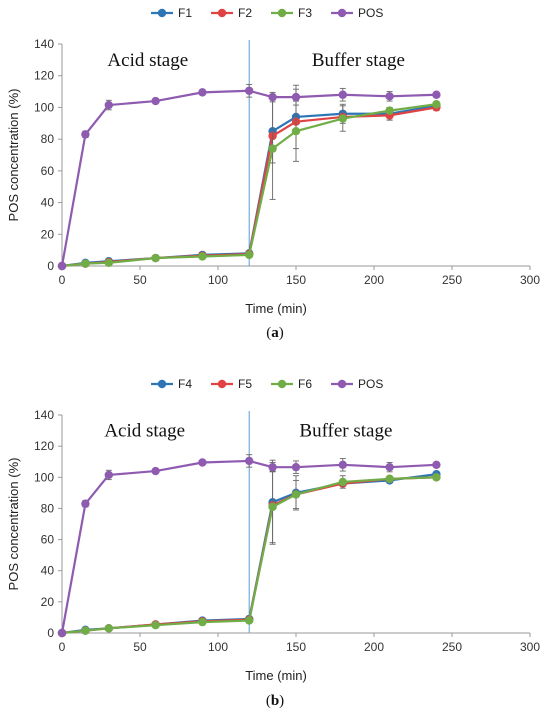 Image resolution: width=550 pixels, height=716 pixels. What do you see at coordinates (275, 701) in the screenshot?
I see `caption-b: (b)` at bounding box center [275, 701].